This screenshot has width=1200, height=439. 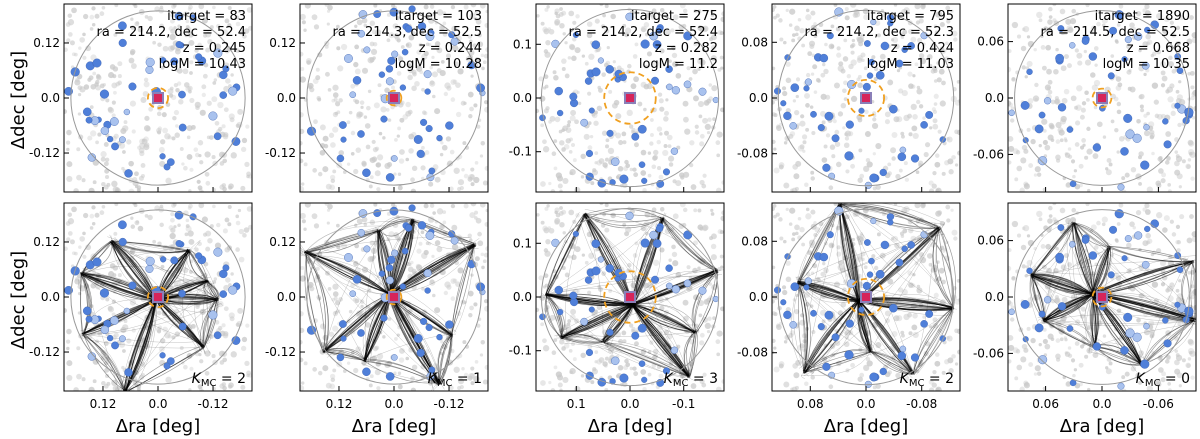 I want to click on x-tick-label: -0.12, so click(x=212, y=404).